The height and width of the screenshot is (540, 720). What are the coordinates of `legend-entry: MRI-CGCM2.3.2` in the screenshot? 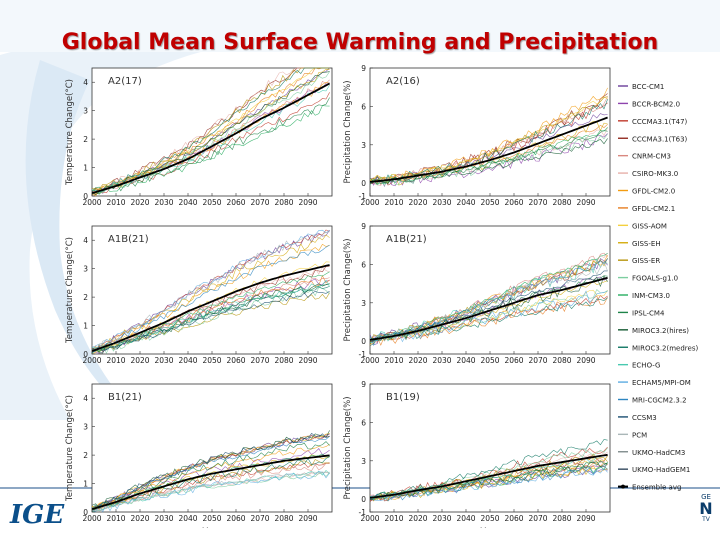 It's located at (659, 401).